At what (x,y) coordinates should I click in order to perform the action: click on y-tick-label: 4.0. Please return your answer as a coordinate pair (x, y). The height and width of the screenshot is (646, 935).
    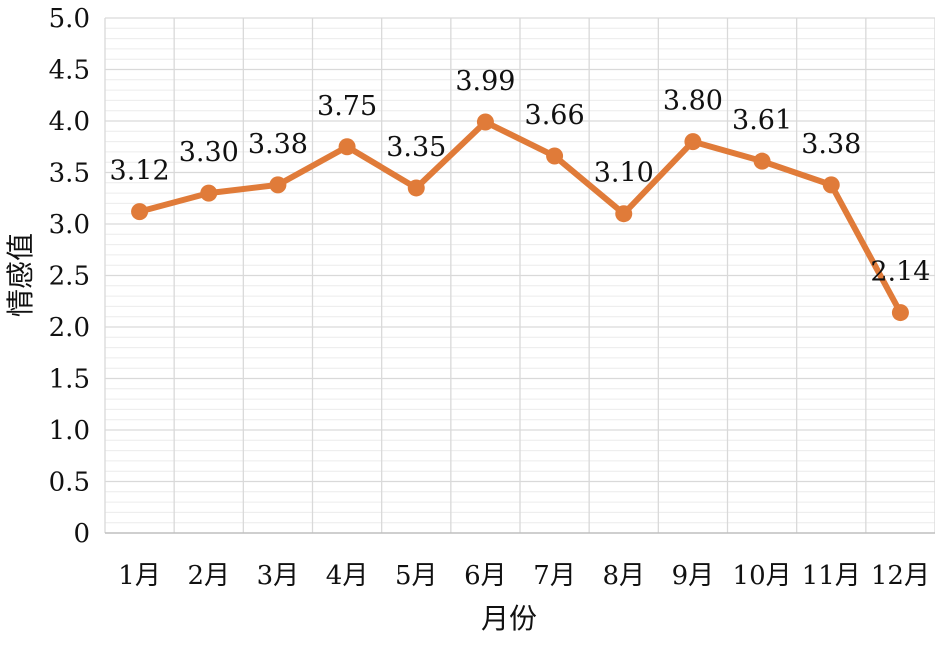
    Looking at the image, I should click on (69, 122).